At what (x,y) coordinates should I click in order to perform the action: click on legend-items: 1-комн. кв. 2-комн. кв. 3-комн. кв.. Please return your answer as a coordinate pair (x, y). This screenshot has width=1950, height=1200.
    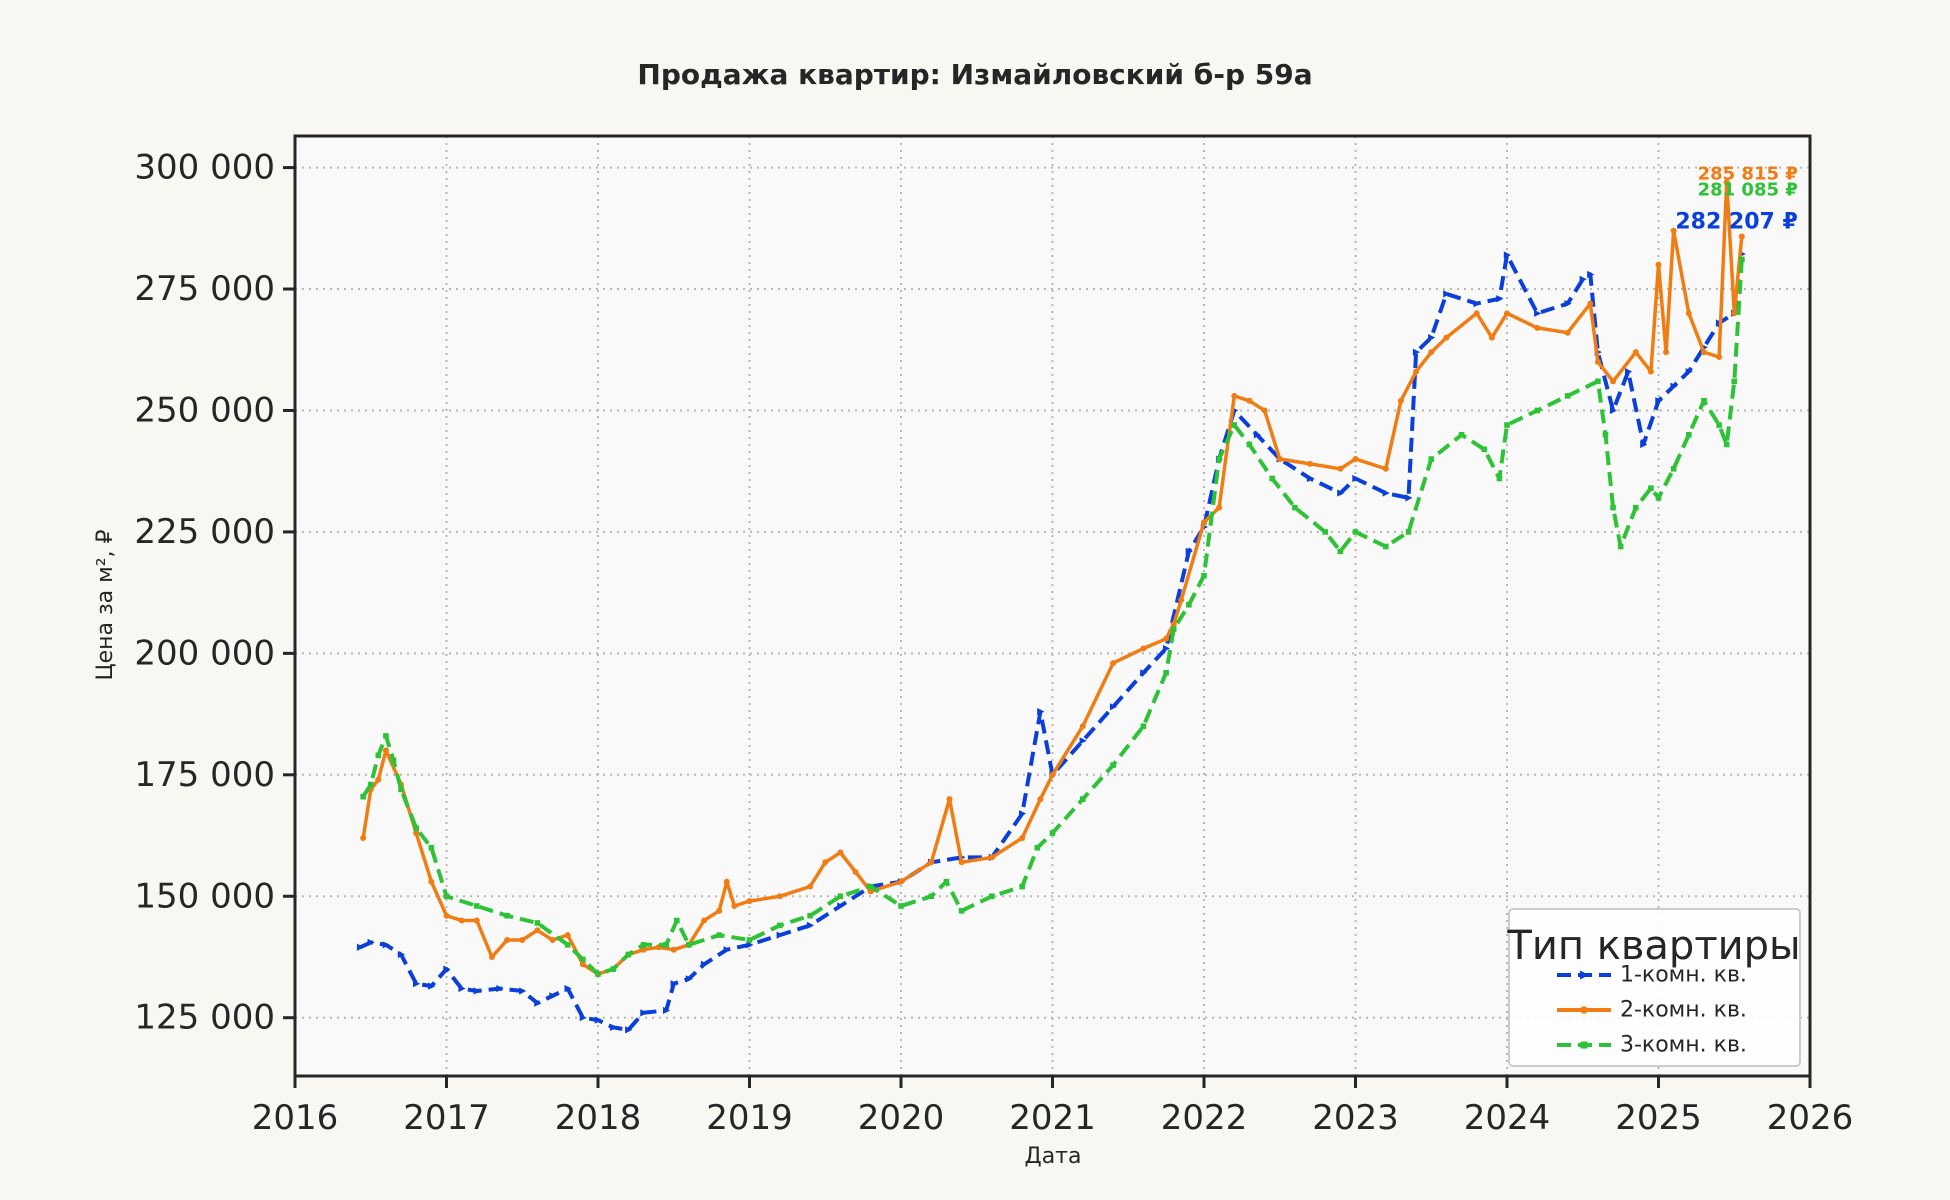
    Looking at the image, I should click on (1652, 1010).